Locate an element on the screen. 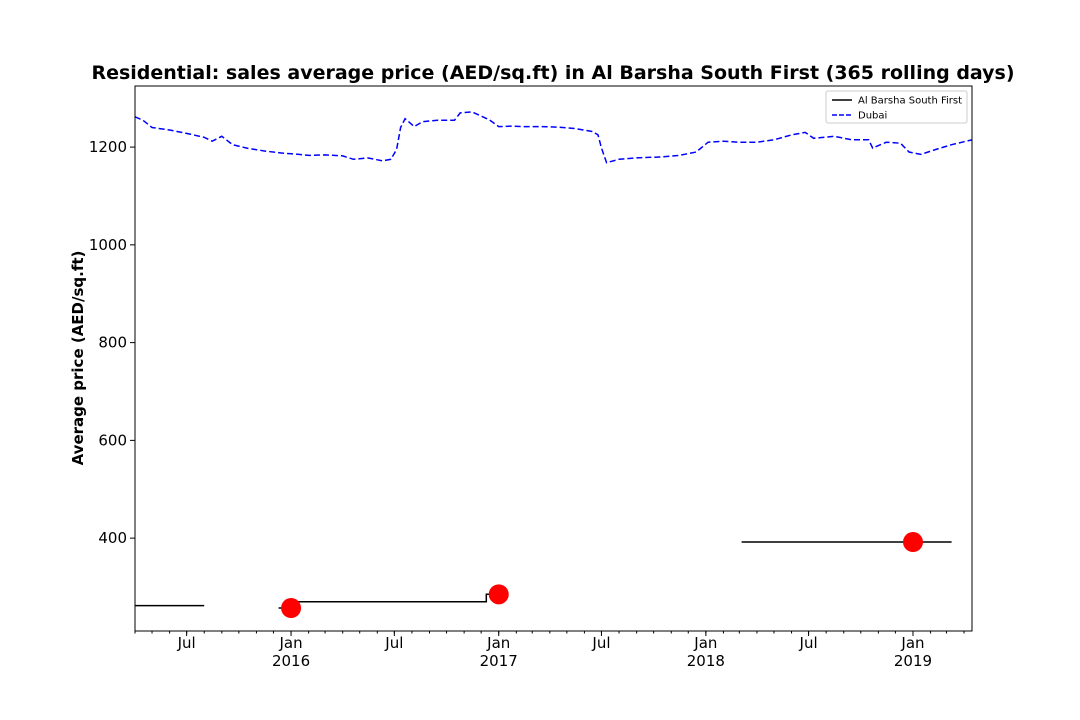 This screenshot has height=720, width=1080. y-tick-label: 1200 is located at coordinates (108, 147).